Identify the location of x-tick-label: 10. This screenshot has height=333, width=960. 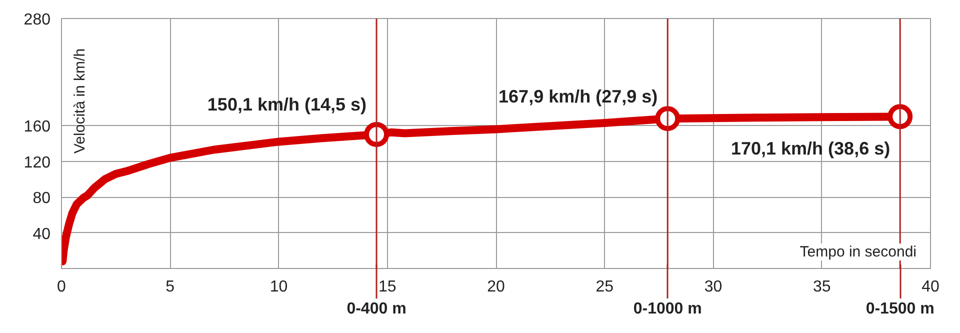
(279, 287).